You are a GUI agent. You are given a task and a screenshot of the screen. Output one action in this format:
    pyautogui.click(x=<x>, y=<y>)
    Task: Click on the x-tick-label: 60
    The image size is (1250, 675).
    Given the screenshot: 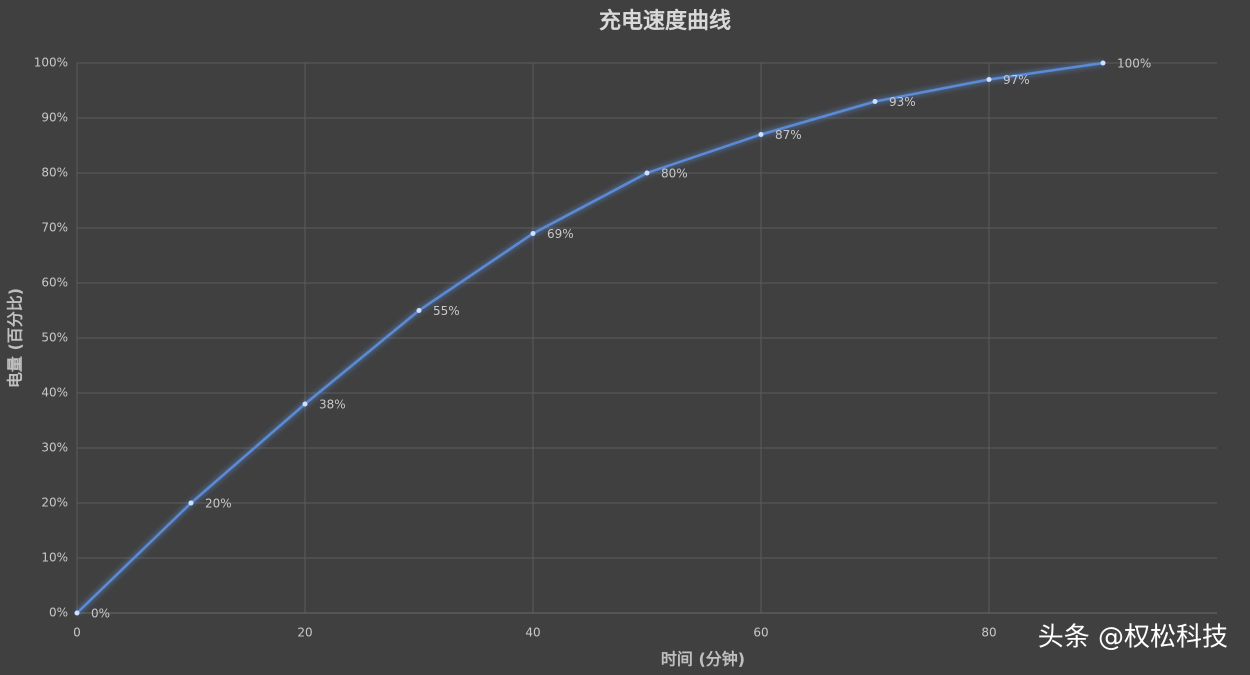 What is the action you would take?
    pyautogui.click(x=760, y=633)
    